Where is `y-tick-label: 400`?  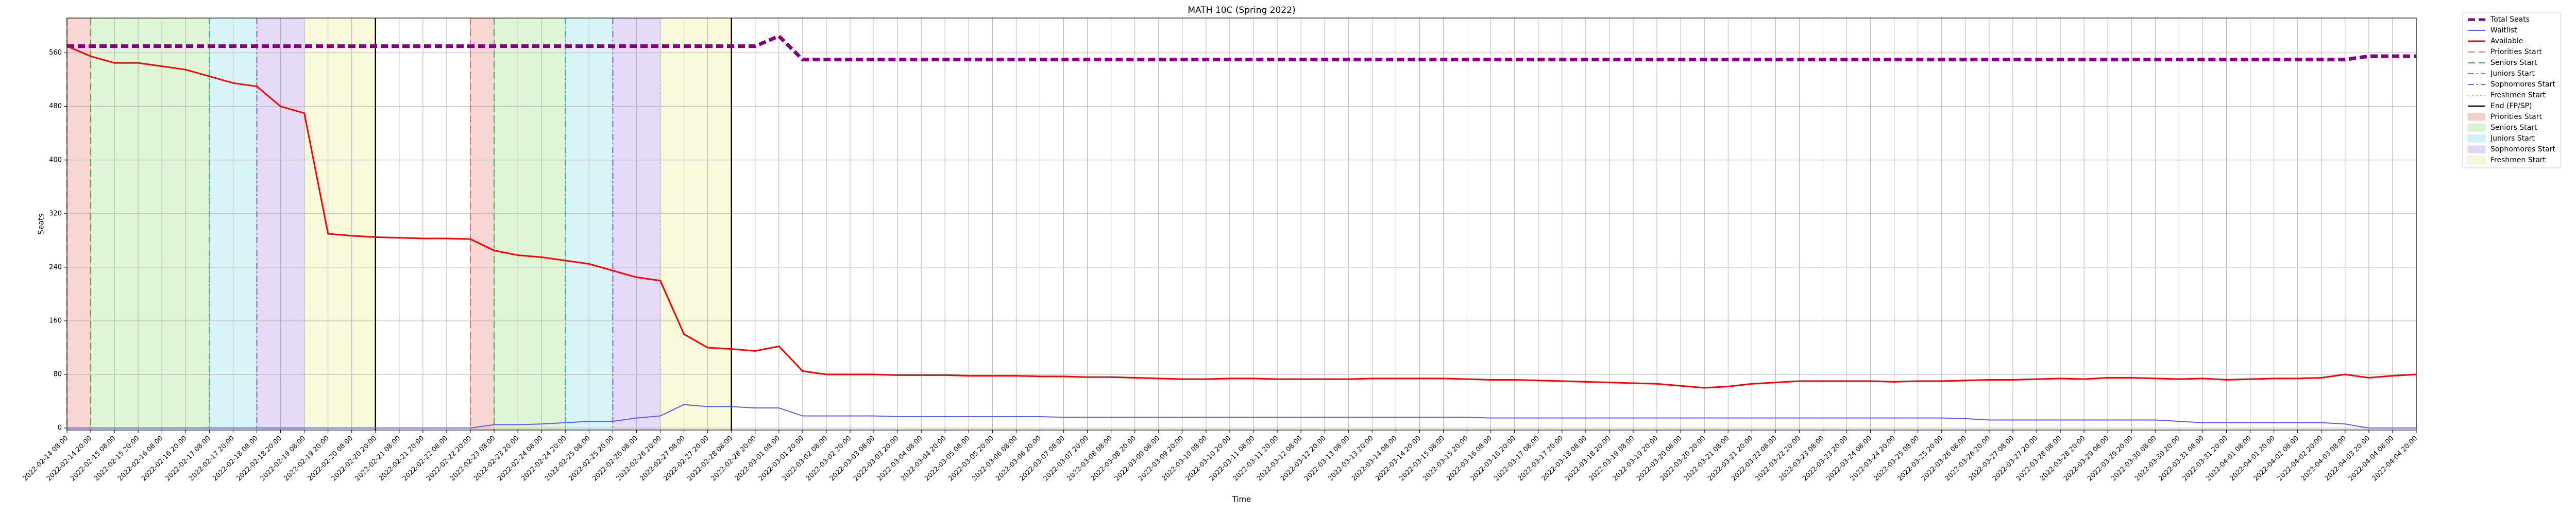 y-tick-label: 400 is located at coordinates (55, 160).